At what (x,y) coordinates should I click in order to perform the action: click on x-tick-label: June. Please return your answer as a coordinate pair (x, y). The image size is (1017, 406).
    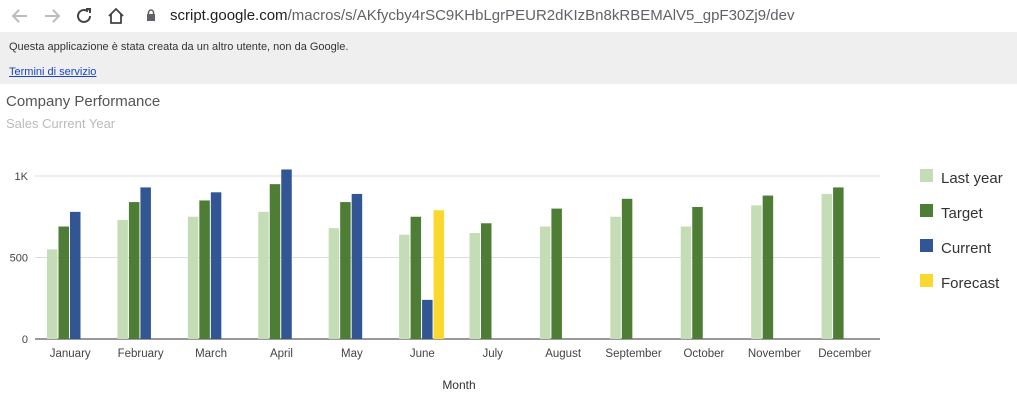
    Looking at the image, I should click on (422, 354).